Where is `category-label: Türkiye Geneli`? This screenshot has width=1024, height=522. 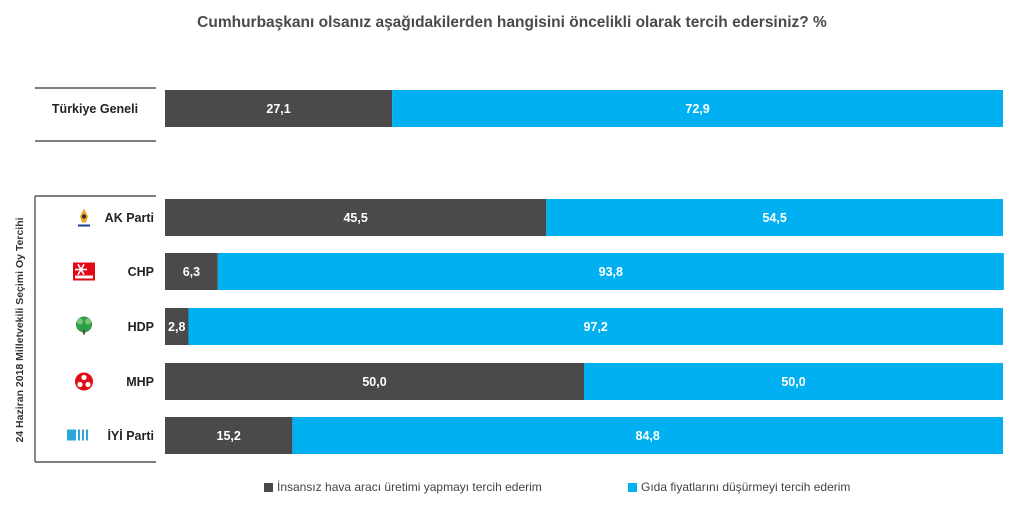
category-label: Türkiye Geneli is located at coordinates (95, 109).